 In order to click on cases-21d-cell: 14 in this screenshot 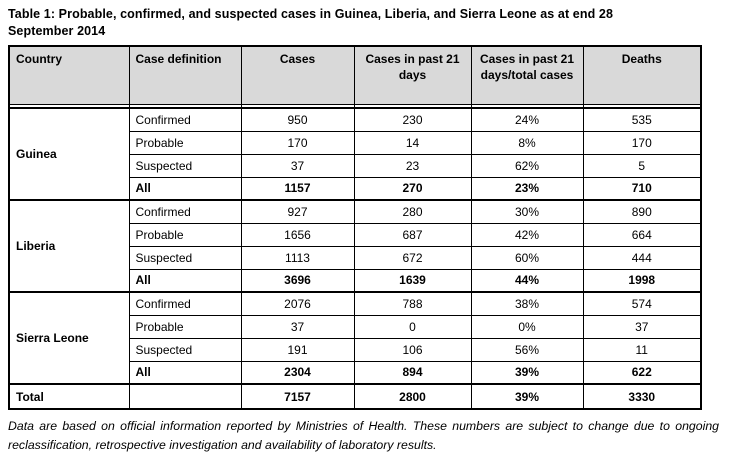, I will do `click(412, 142)`.